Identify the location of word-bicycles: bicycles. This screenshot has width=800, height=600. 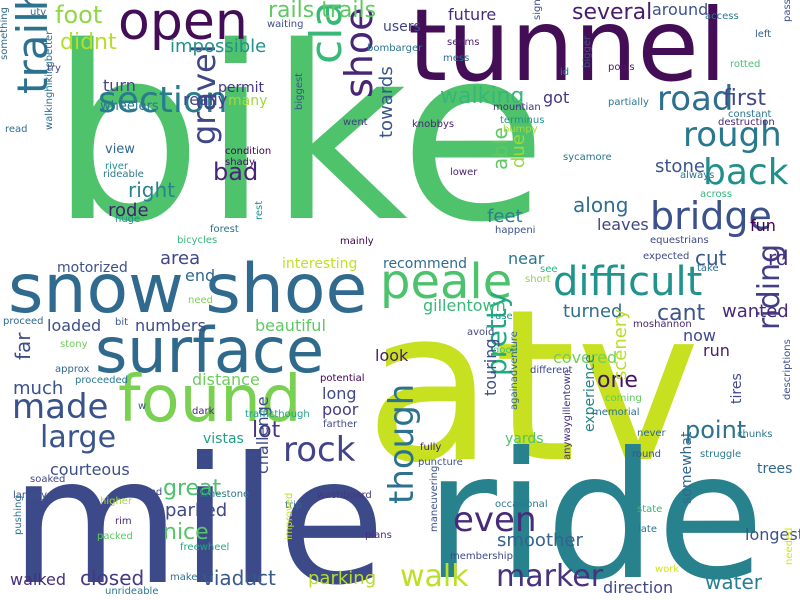
(197, 240).